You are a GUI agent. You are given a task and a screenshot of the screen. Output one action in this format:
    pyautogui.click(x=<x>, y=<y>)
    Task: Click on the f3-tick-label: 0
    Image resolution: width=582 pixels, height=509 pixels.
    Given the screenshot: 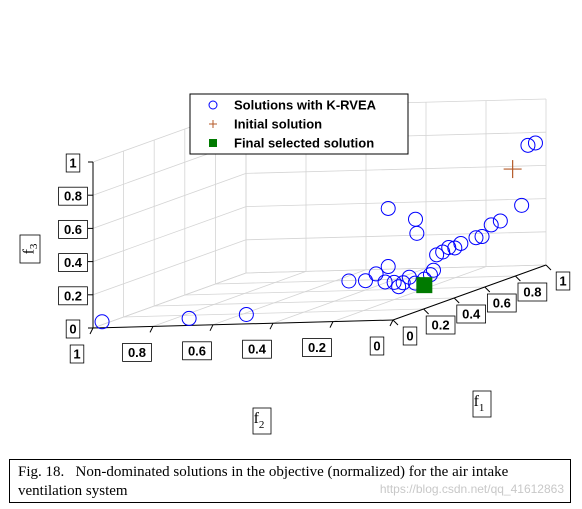 What is the action you would take?
    pyautogui.click(x=73, y=329)
    